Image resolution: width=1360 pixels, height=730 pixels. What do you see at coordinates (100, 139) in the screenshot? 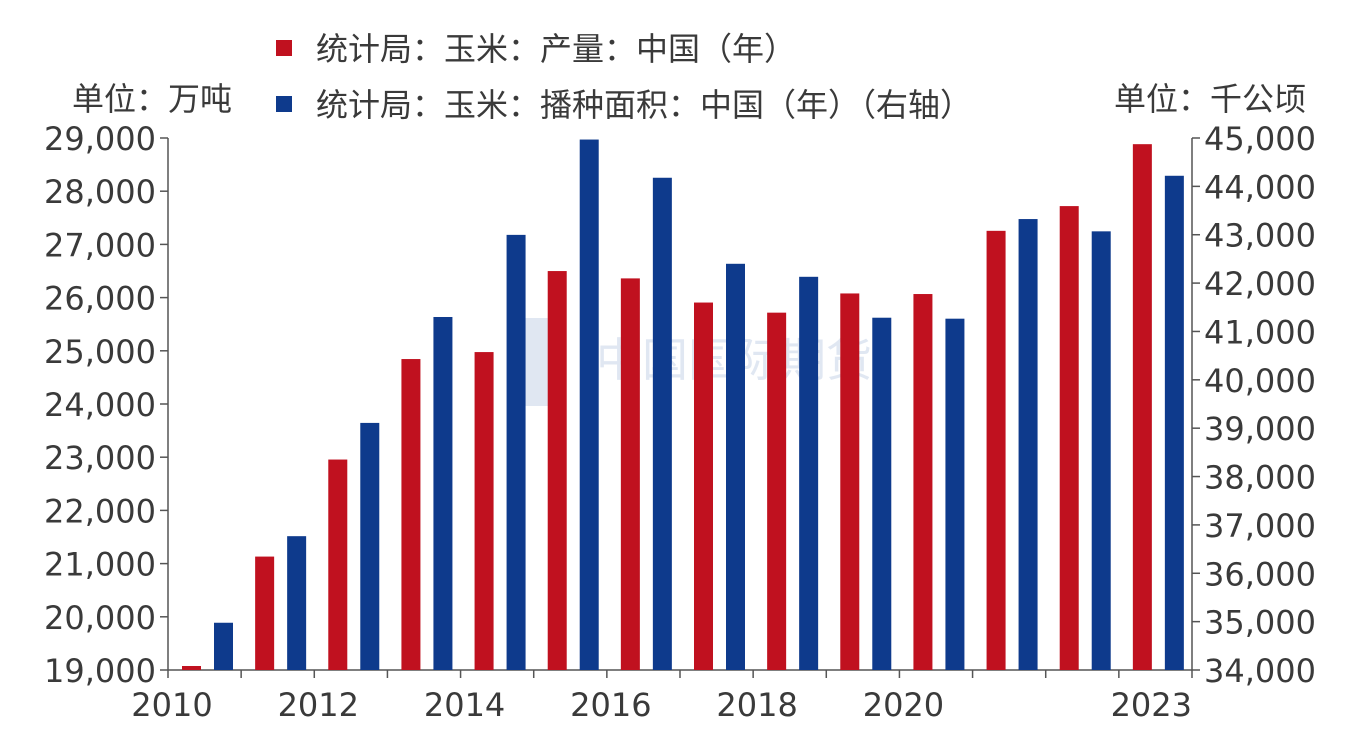
I see `left-tick-label: 29,000` at bounding box center [100, 139].